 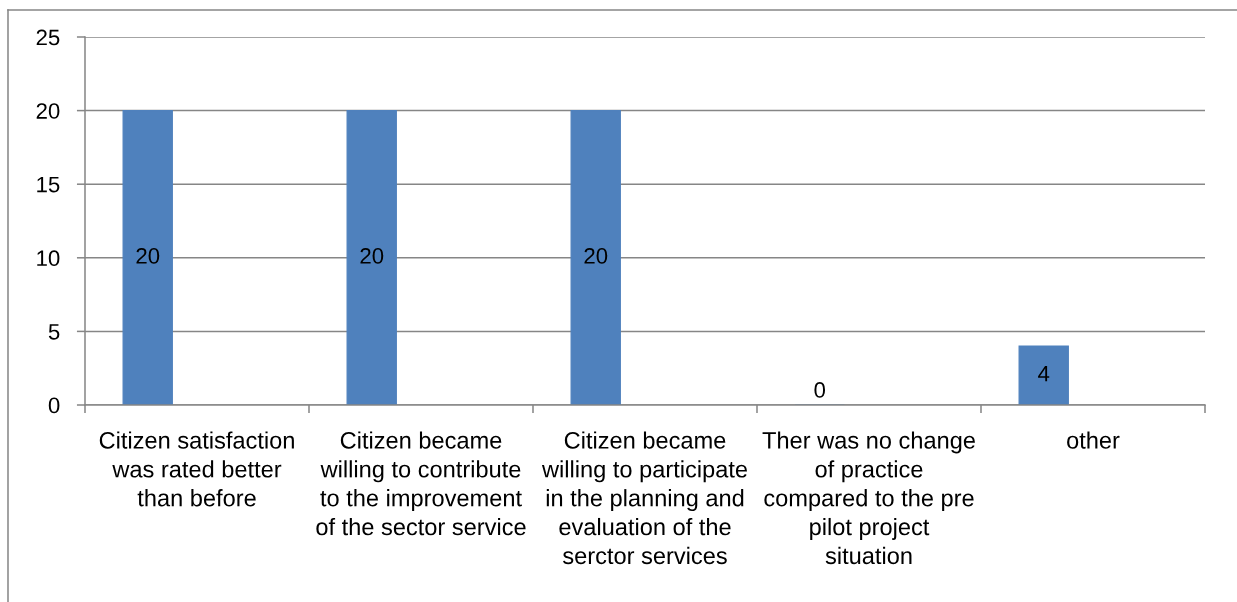 What do you see at coordinates (54, 405) in the screenshot?
I see `y-tick-label: 0` at bounding box center [54, 405].